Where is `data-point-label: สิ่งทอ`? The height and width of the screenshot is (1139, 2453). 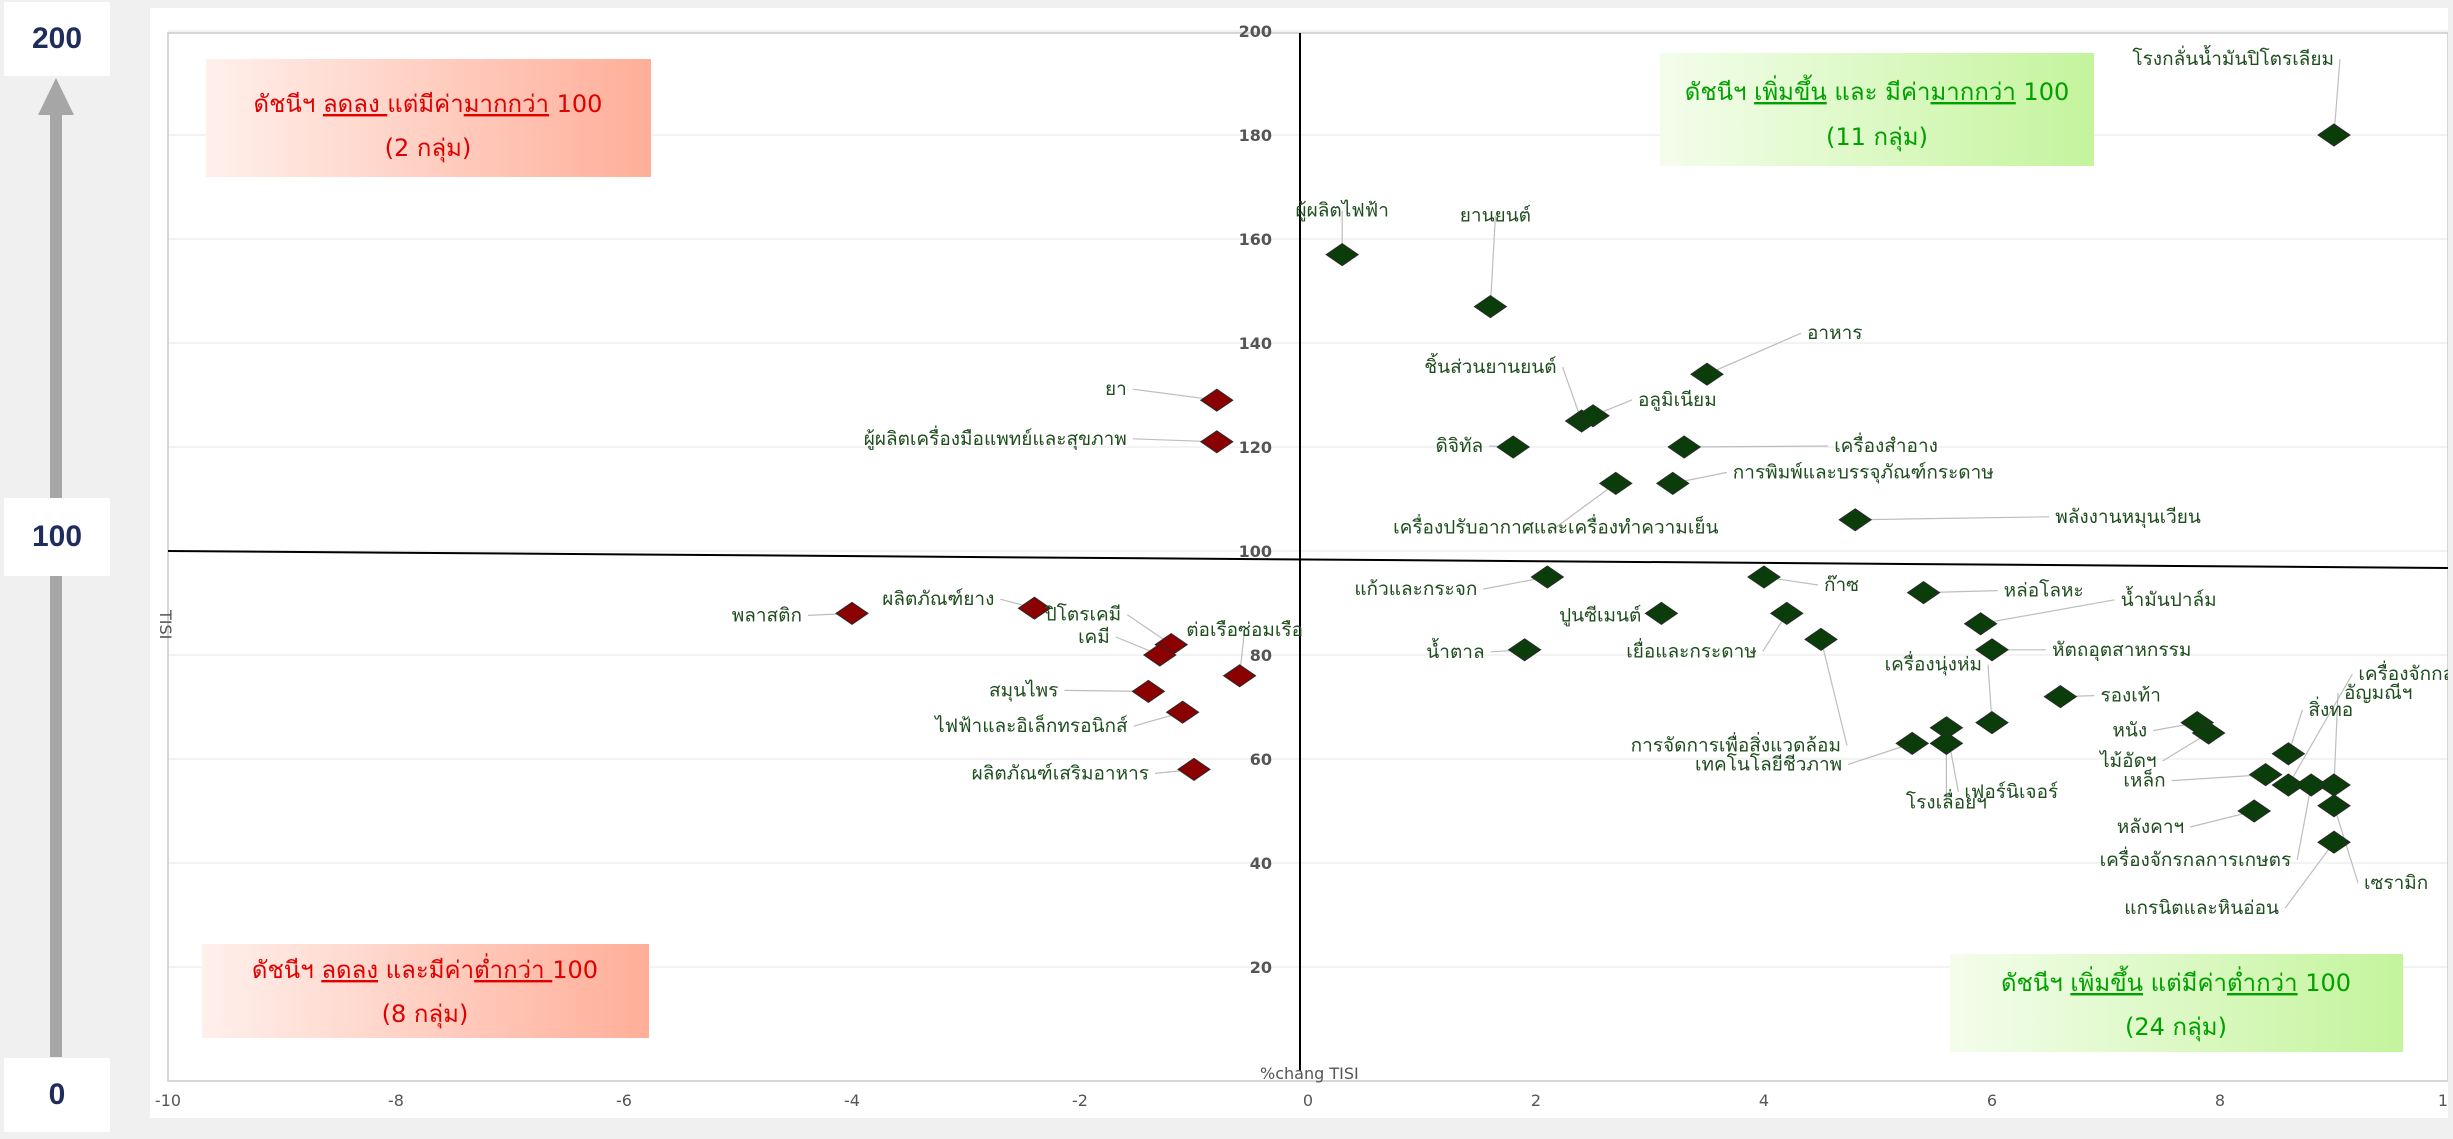 data-point-label: สิ่งทอ is located at coordinates (2330, 708).